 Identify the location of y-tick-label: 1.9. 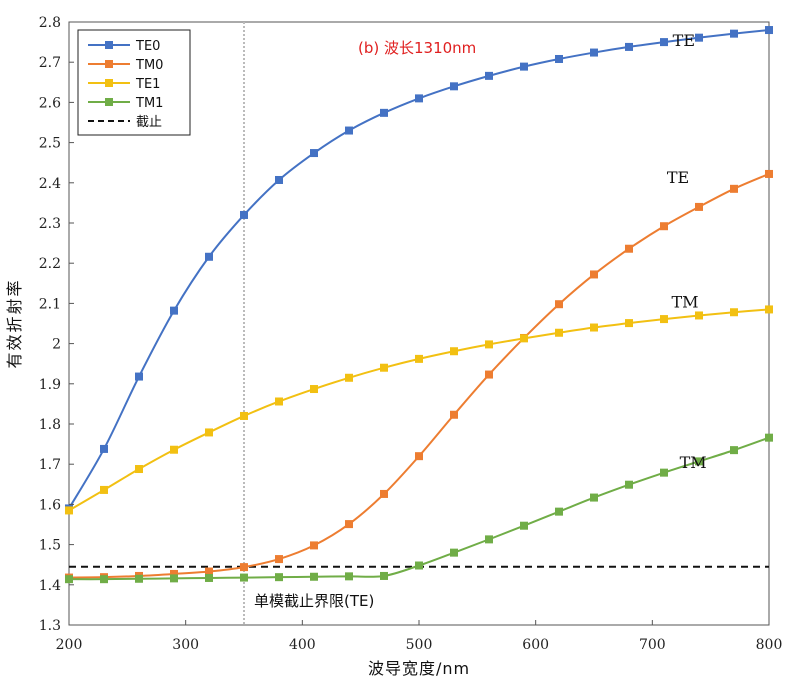
(50, 385).